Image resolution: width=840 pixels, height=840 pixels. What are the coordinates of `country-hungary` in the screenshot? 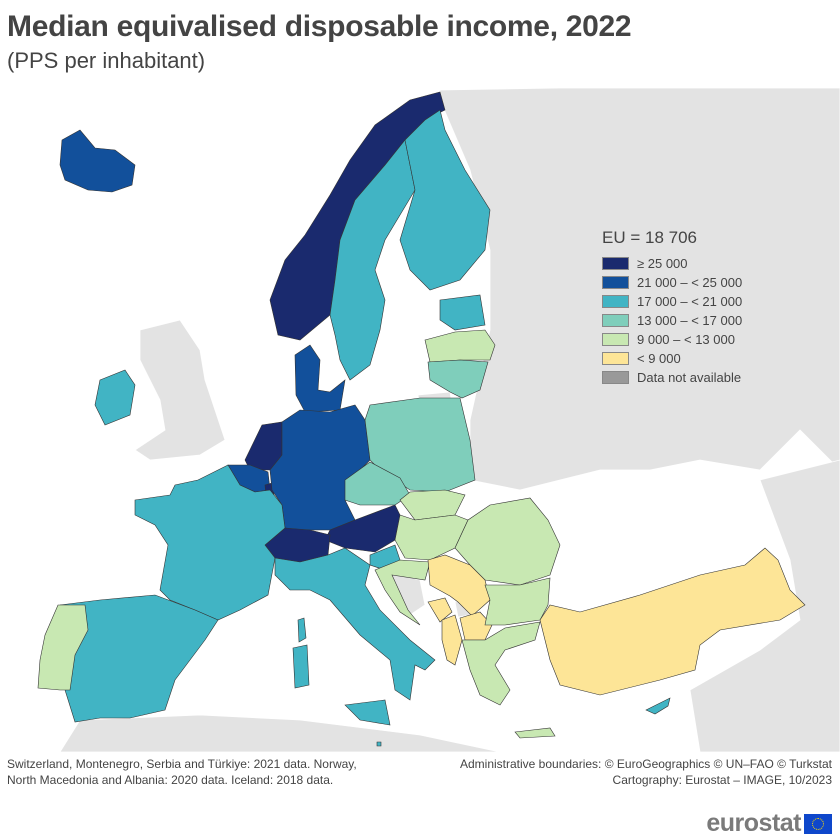 It's located at (431, 537).